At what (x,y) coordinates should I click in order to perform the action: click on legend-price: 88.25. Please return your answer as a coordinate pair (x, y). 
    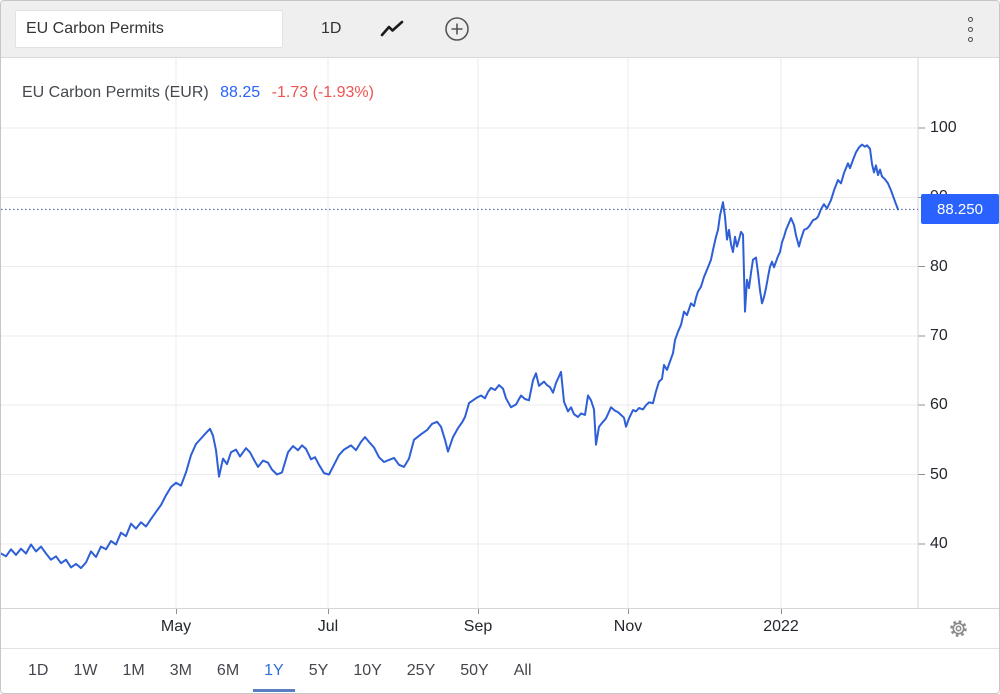
    Looking at the image, I should click on (240, 92).